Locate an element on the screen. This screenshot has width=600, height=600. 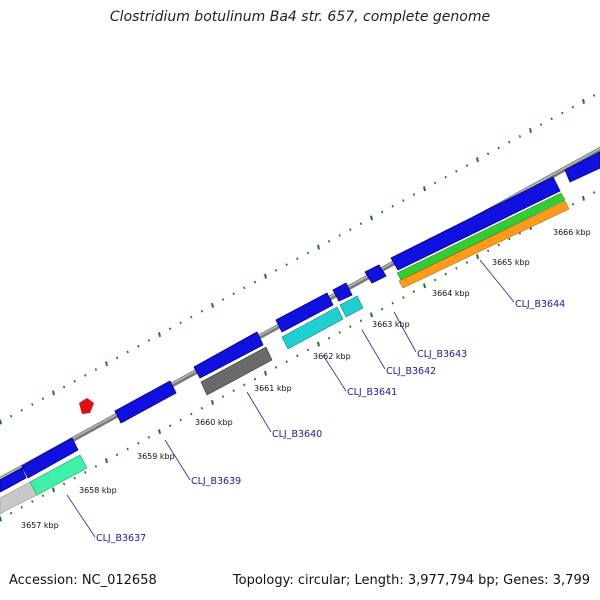
red-feature-marker is located at coordinates (86, 406).